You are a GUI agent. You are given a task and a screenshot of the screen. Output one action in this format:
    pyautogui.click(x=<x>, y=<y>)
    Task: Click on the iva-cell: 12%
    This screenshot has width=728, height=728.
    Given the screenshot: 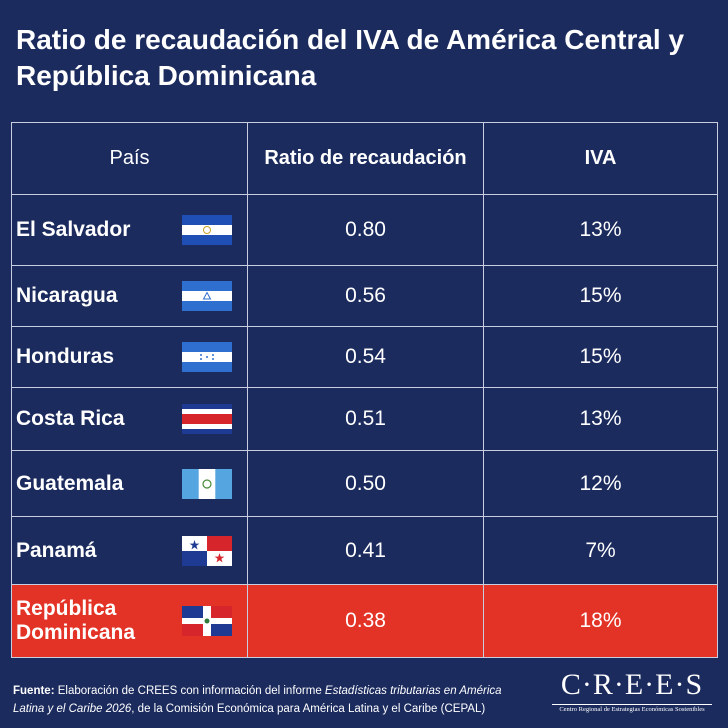 What is the action you would take?
    pyautogui.click(x=600, y=483)
    